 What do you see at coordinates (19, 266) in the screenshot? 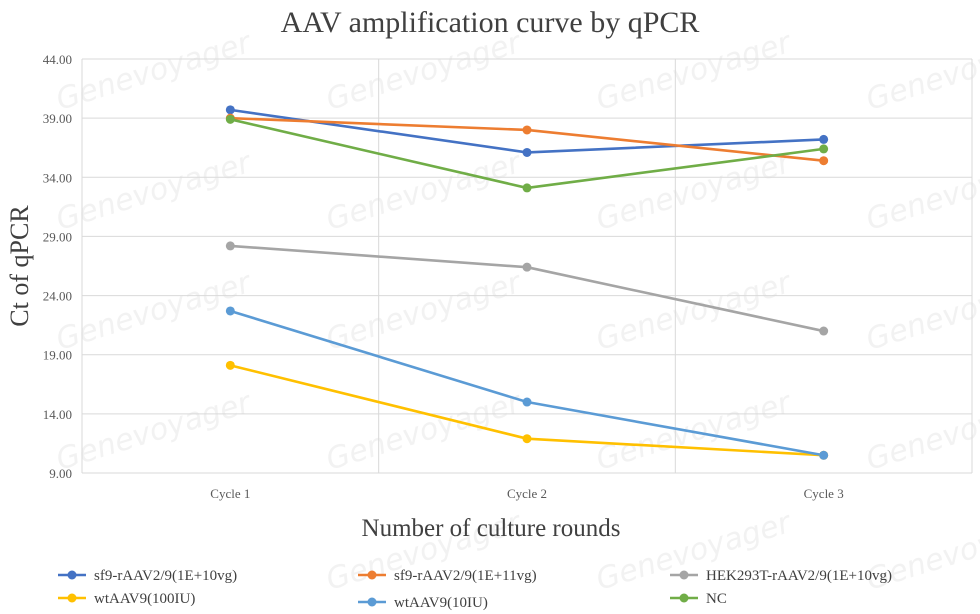
I see `y-axis-label: Ct of qPCR` at bounding box center [19, 266].